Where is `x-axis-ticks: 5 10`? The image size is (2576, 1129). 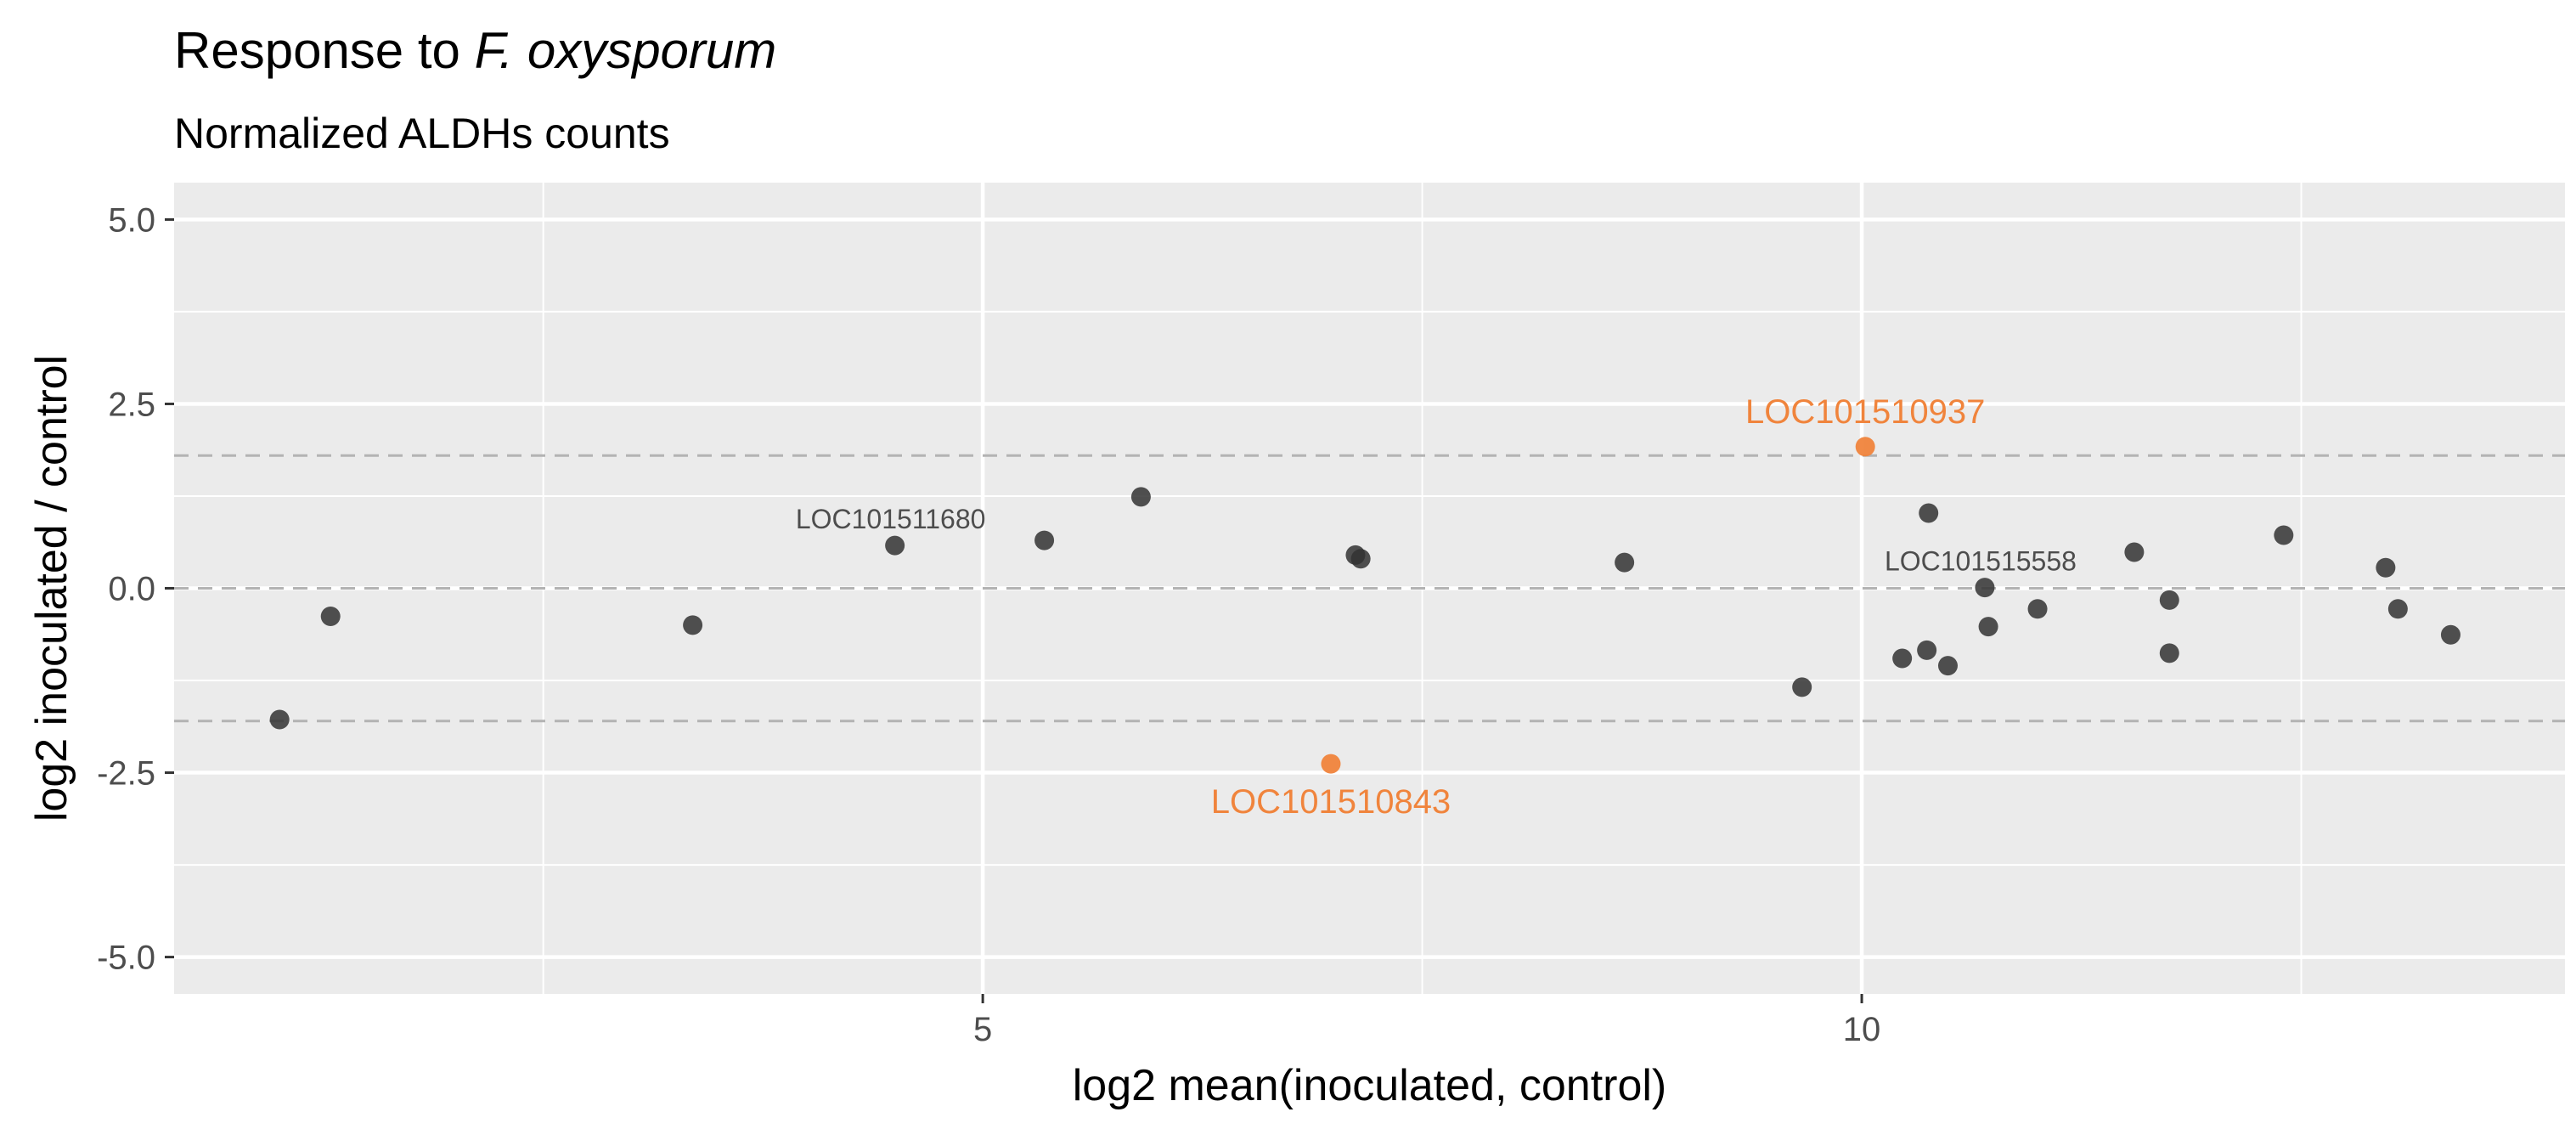
x-axis-ticks: 5 10 is located at coordinates (1426, 1021).